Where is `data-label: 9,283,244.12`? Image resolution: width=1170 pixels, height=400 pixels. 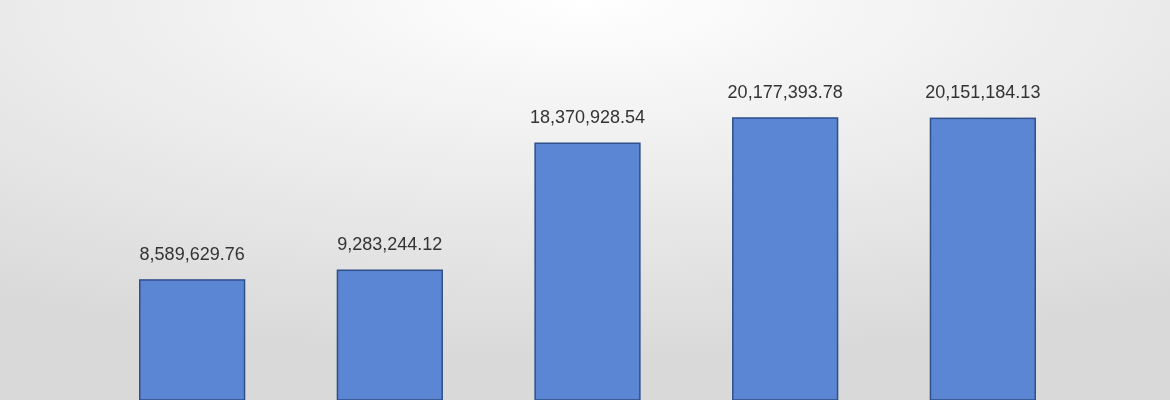
data-label: 9,283,244.12 is located at coordinates (390, 244).